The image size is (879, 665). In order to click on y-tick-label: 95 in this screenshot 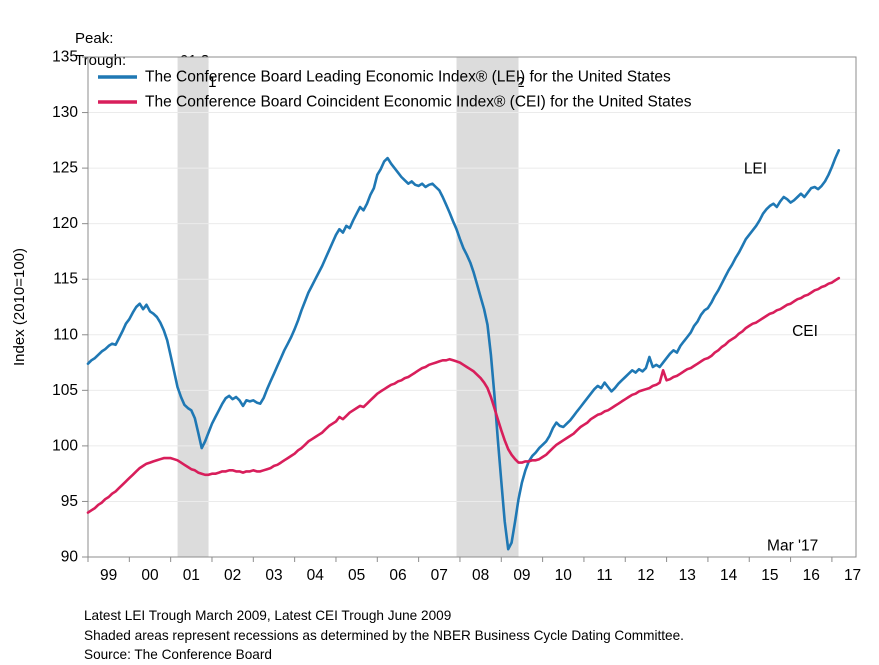, I will do `click(69, 501)`.